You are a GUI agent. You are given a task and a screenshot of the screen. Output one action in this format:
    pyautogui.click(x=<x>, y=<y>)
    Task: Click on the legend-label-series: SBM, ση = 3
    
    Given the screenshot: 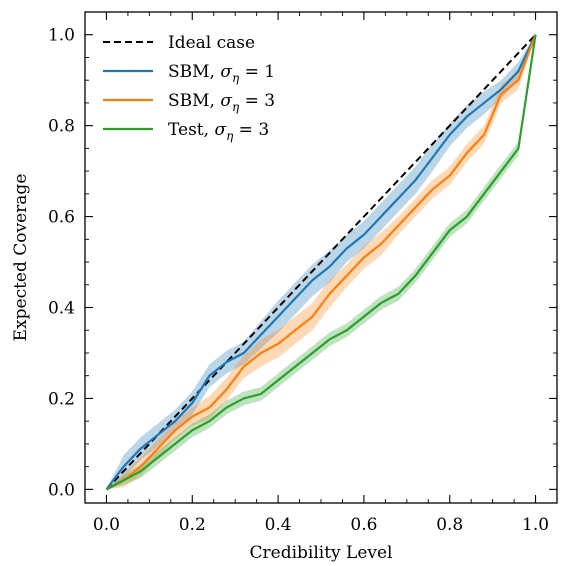 What is the action you would take?
    pyautogui.click(x=221, y=102)
    